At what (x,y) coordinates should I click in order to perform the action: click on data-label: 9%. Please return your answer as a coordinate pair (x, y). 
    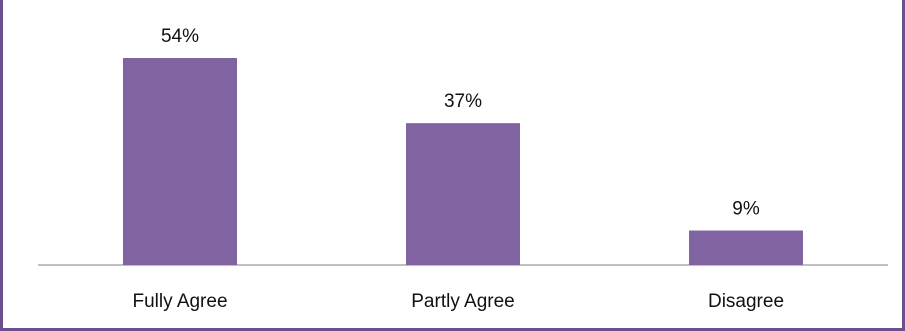
    Looking at the image, I should click on (746, 209).